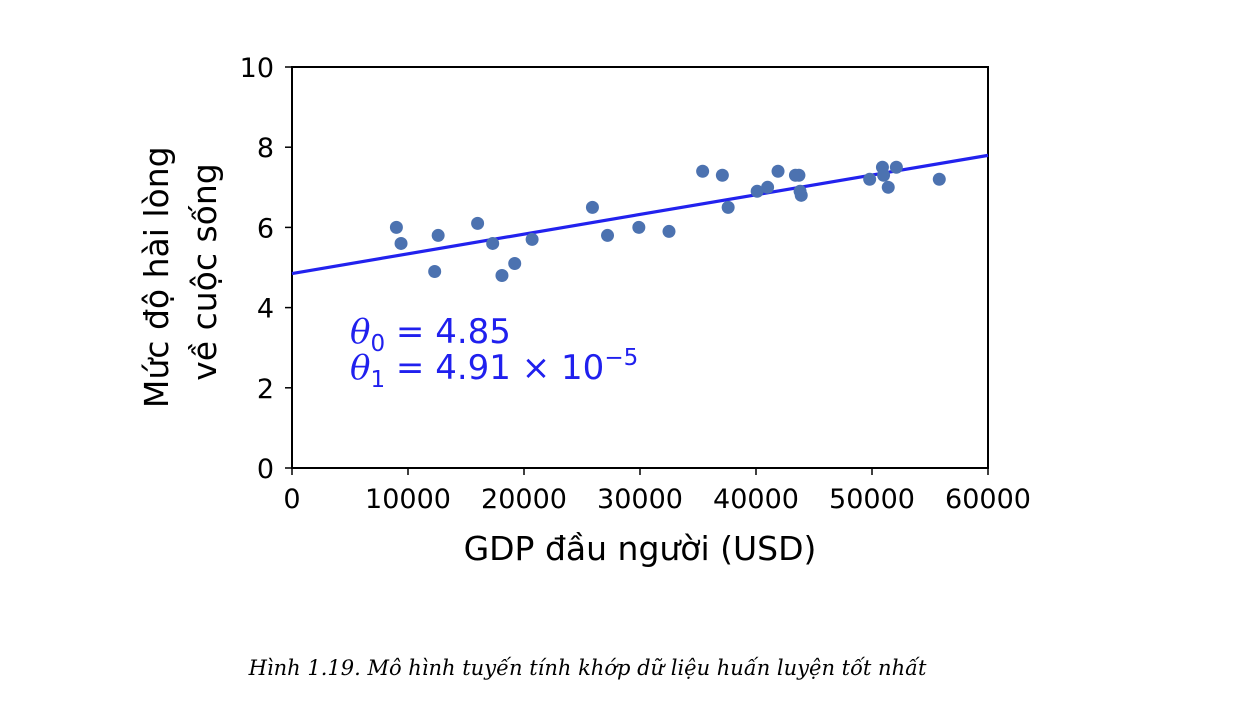 This screenshot has height=711, width=1243. What do you see at coordinates (265, 228) in the screenshot?
I see `y-tick-label: 6` at bounding box center [265, 228].